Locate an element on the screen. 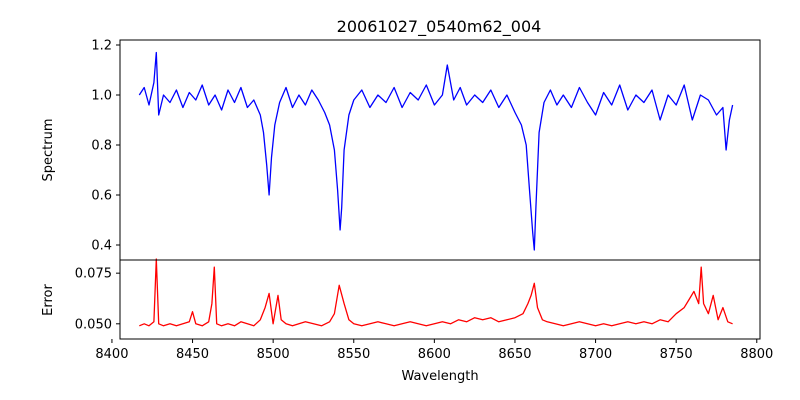 The width and height of the screenshot is (800, 400). spectrum-y-tick-label: 0.8 is located at coordinates (101, 146).